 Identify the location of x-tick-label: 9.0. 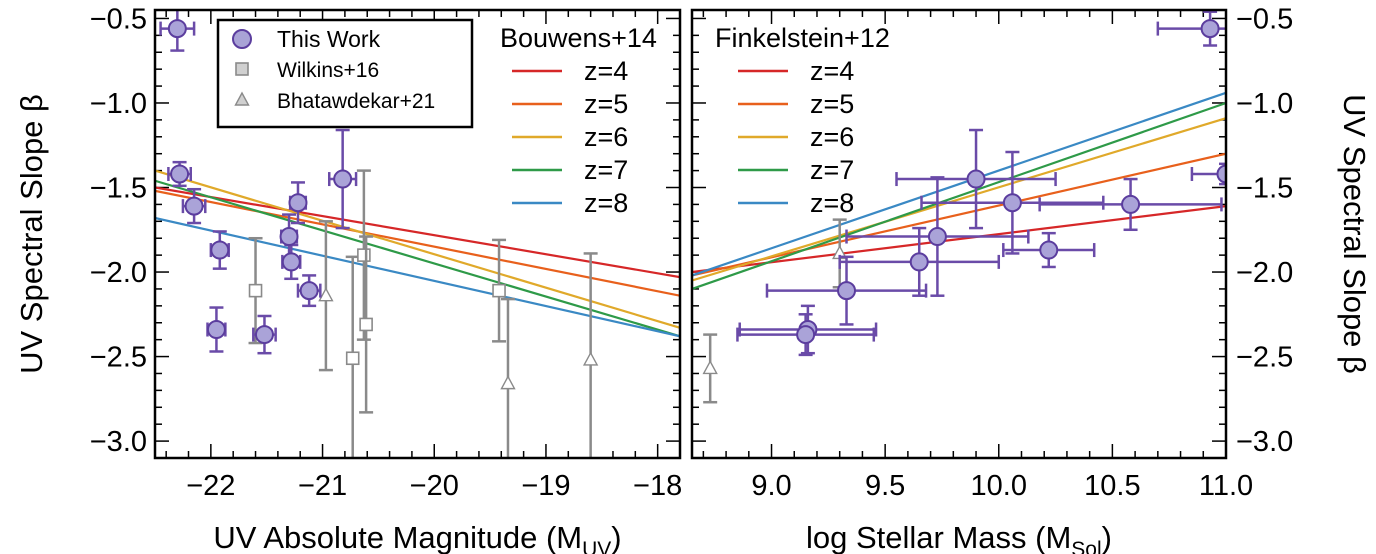
(771, 486).